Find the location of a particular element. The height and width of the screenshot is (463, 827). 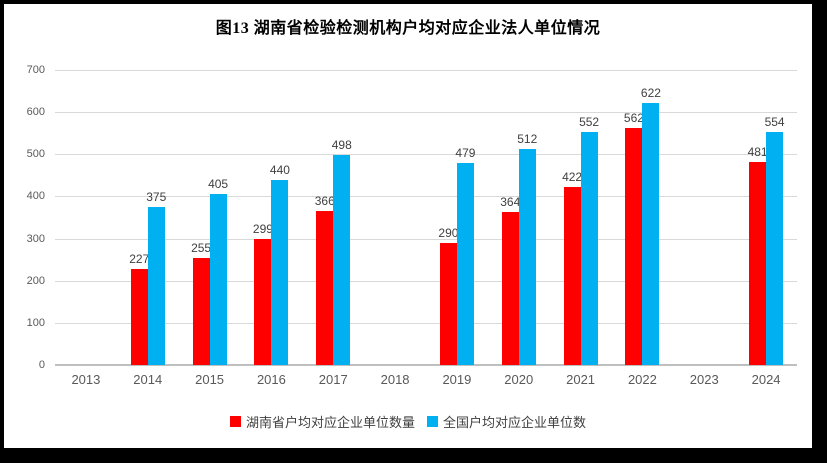

bar-value-label-hunan-2021: 422 is located at coordinates (572, 177).